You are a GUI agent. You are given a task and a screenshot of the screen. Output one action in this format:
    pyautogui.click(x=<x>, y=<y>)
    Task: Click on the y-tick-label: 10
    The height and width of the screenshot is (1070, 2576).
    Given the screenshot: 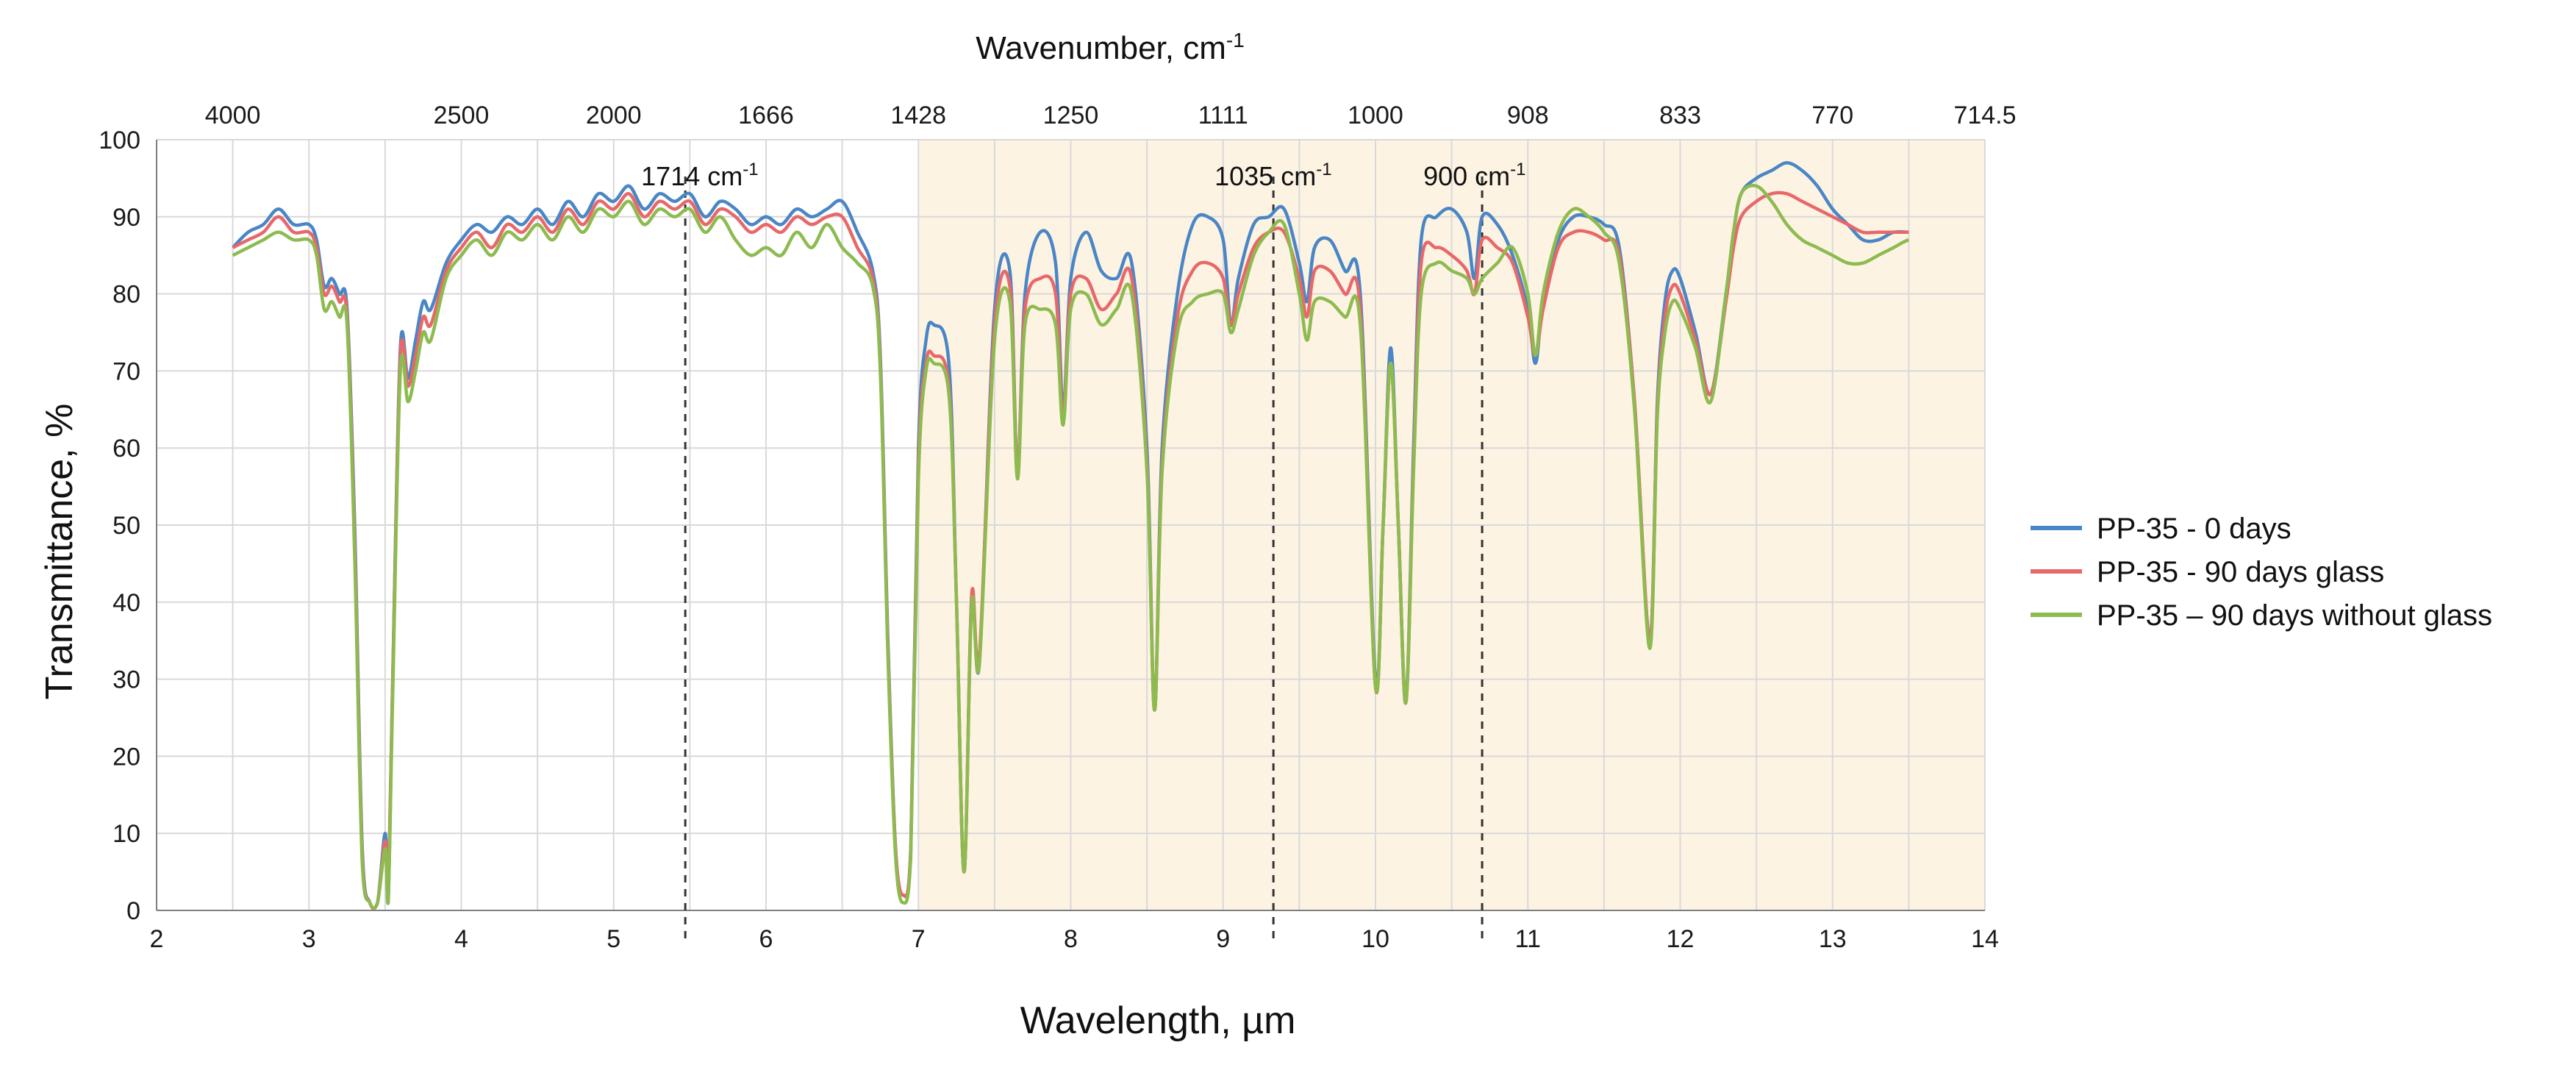 What is the action you would take?
    pyautogui.click(x=126, y=834)
    